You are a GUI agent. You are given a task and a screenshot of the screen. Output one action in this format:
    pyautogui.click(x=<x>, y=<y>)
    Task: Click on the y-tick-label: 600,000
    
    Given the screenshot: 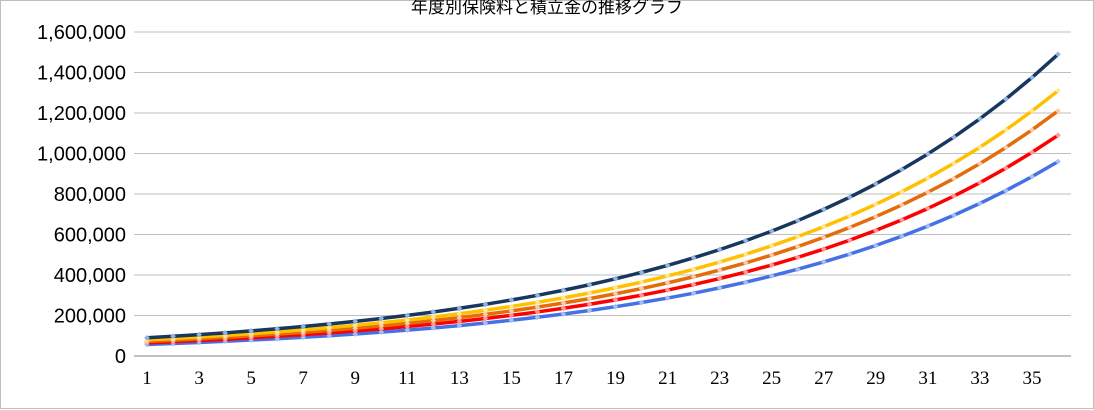 What is the action you would take?
    pyautogui.click(x=90, y=236)
    